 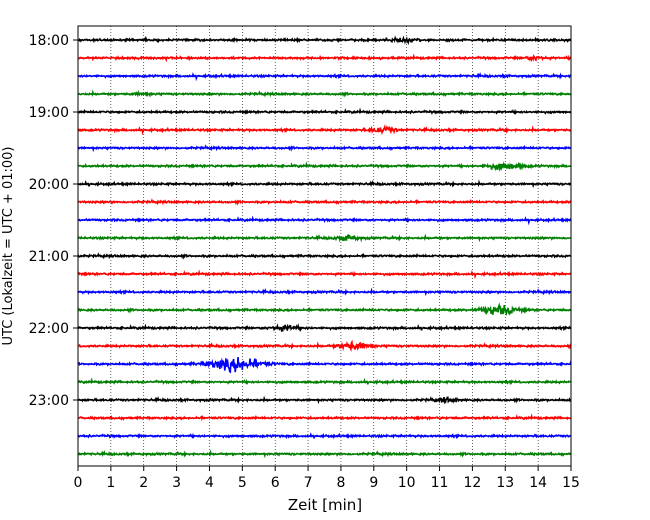 What do you see at coordinates (373, 483) in the screenshot?
I see `x-tick-label-9: 9` at bounding box center [373, 483].